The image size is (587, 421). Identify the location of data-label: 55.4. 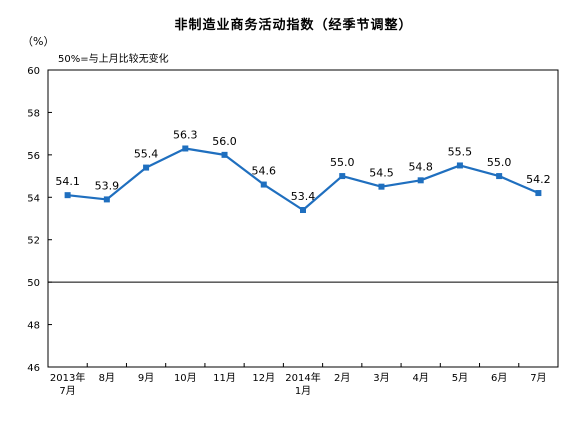
(146, 154).